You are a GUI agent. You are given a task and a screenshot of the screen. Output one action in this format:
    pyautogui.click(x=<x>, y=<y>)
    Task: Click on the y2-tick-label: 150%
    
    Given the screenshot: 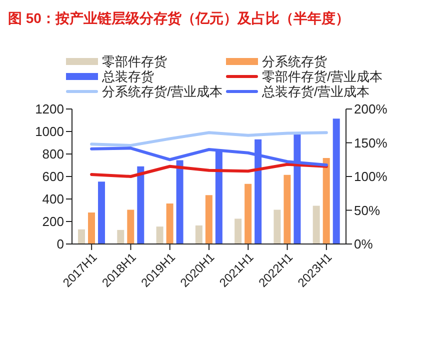 What is the action you would take?
    pyautogui.click(x=371, y=142)
    